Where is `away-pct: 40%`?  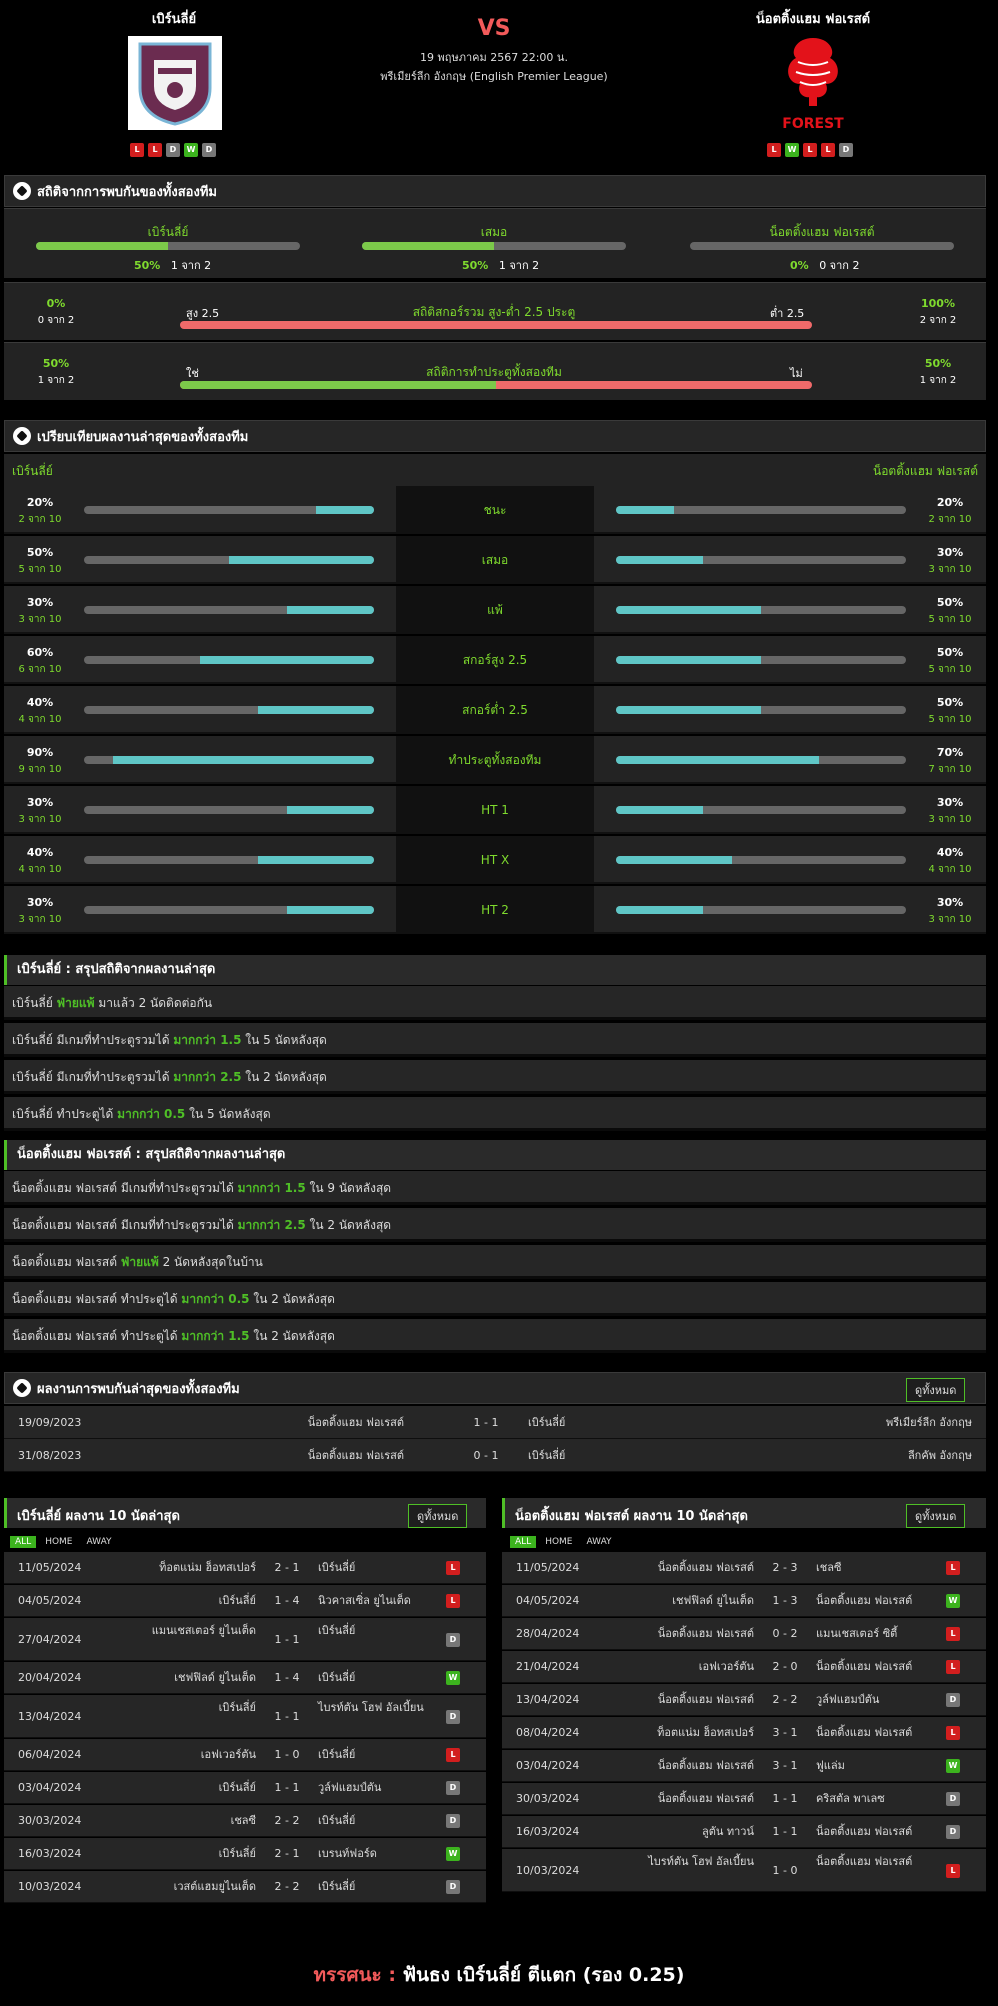 away-pct: 40% is located at coordinates (950, 852).